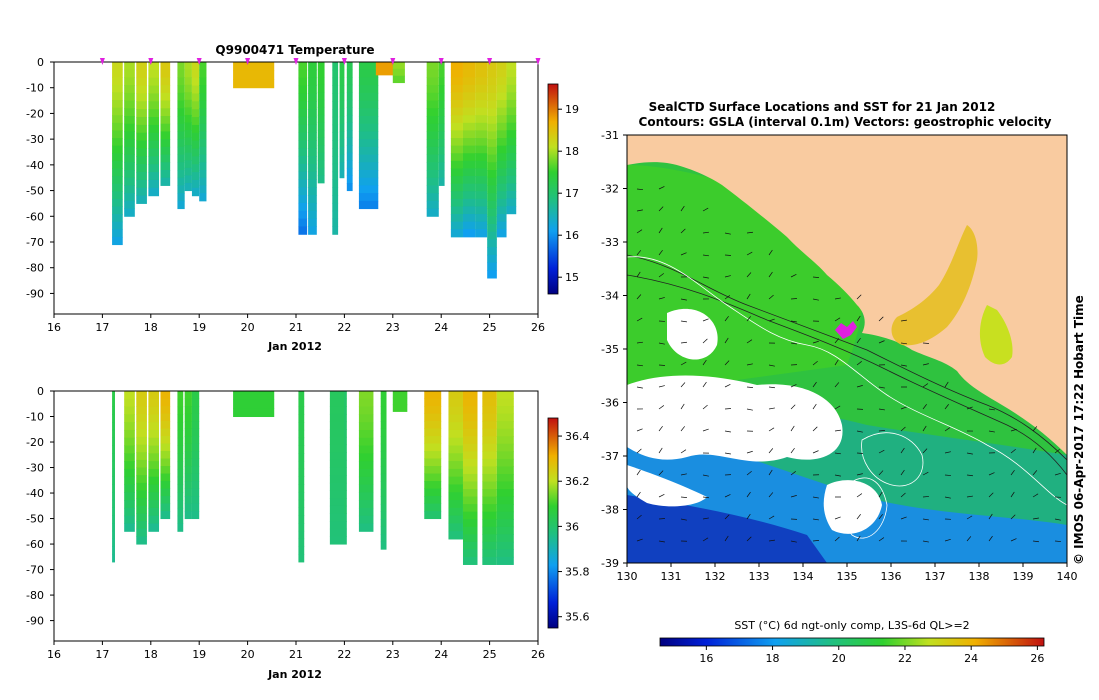 This screenshot has height=700, width=1099. Describe the element at coordinates (35, 216) in the screenshot. I see `temp-y-tick-label: -60` at that location.